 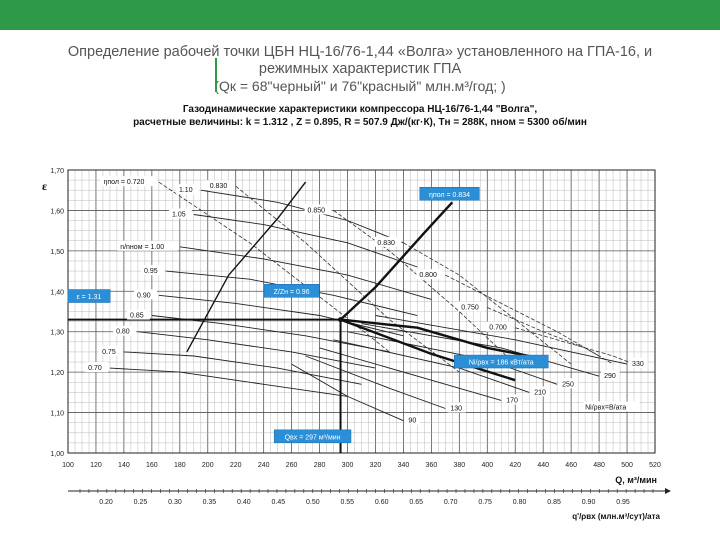 What do you see at coordinates (515, 465) in the screenshot?
I see `x-tick-label: 420` at bounding box center [515, 465].